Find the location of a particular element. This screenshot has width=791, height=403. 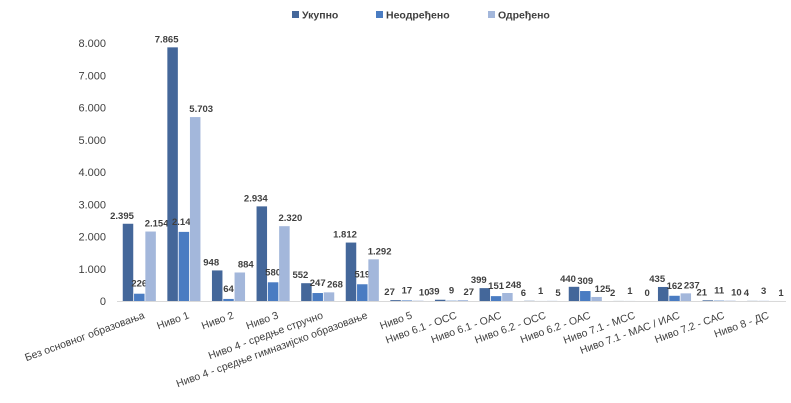

legend-swatch-Укупно is located at coordinates (295, 14).